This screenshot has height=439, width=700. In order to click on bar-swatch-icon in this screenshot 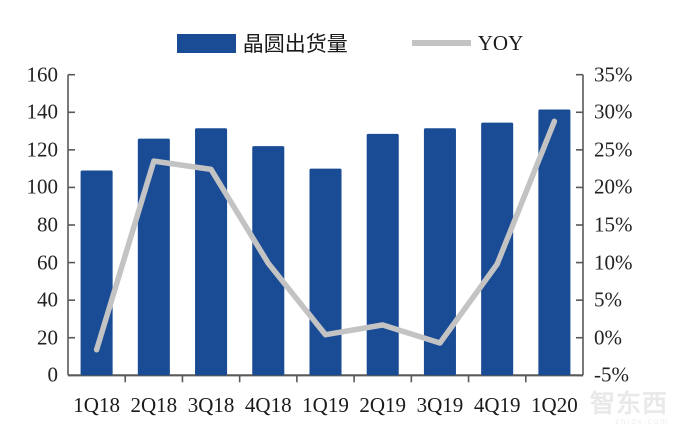, I will do `click(206, 43)`.